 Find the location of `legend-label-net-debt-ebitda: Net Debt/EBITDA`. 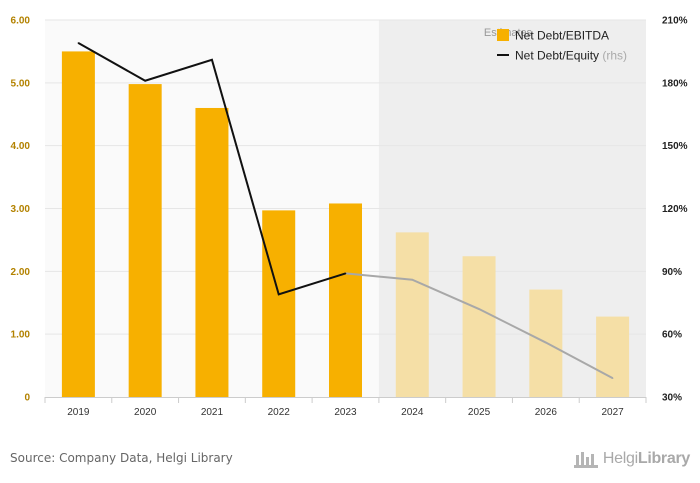

legend-label-net-debt-ebitda: Net Debt/EBITDA is located at coordinates (562, 36).